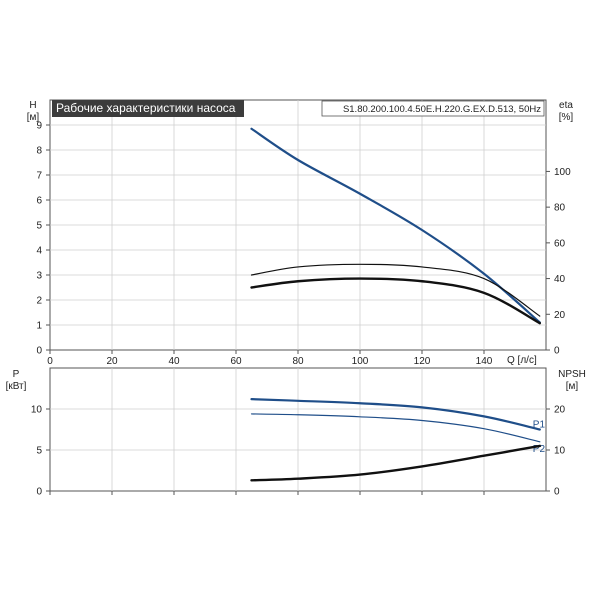  Describe the element at coordinates (16, 386) in the screenshot. I see `bottom-y-axis-unit: [кВт]` at that location.